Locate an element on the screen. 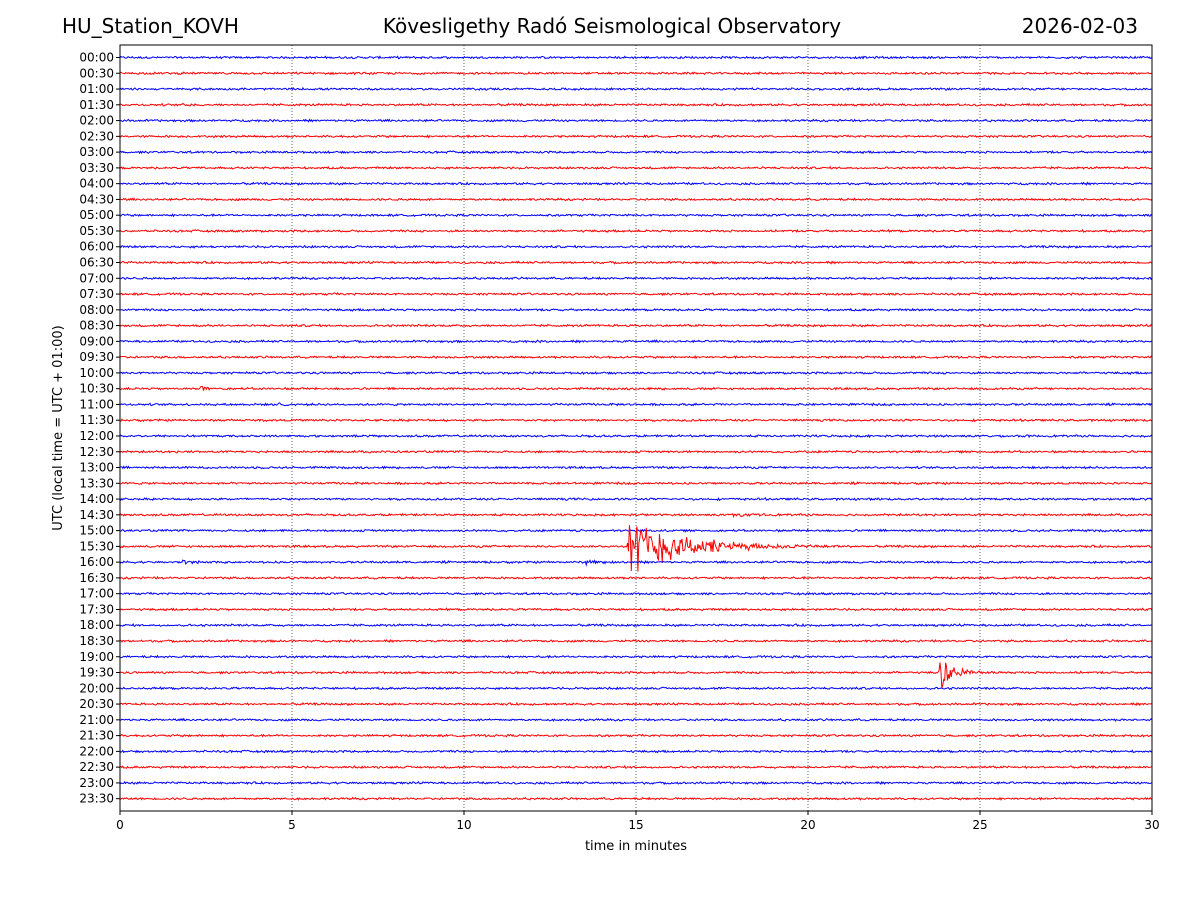 This screenshot has width=1200, height=900. y-tick-label: 21:00 is located at coordinates (96, 720).